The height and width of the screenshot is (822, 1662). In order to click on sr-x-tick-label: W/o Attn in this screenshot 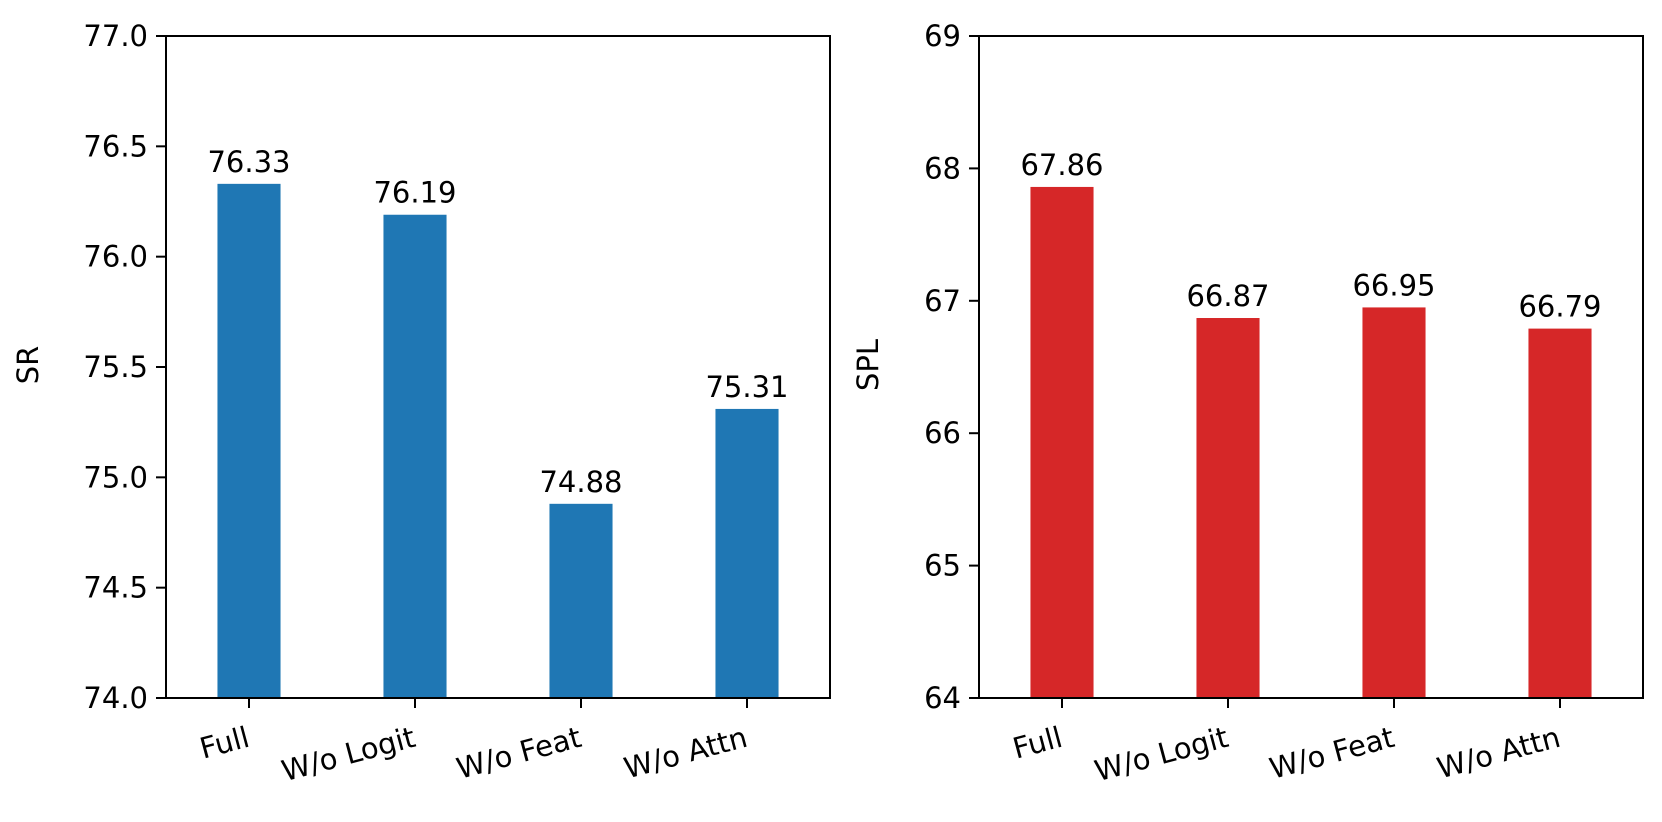, I will do `click(685, 752)`.